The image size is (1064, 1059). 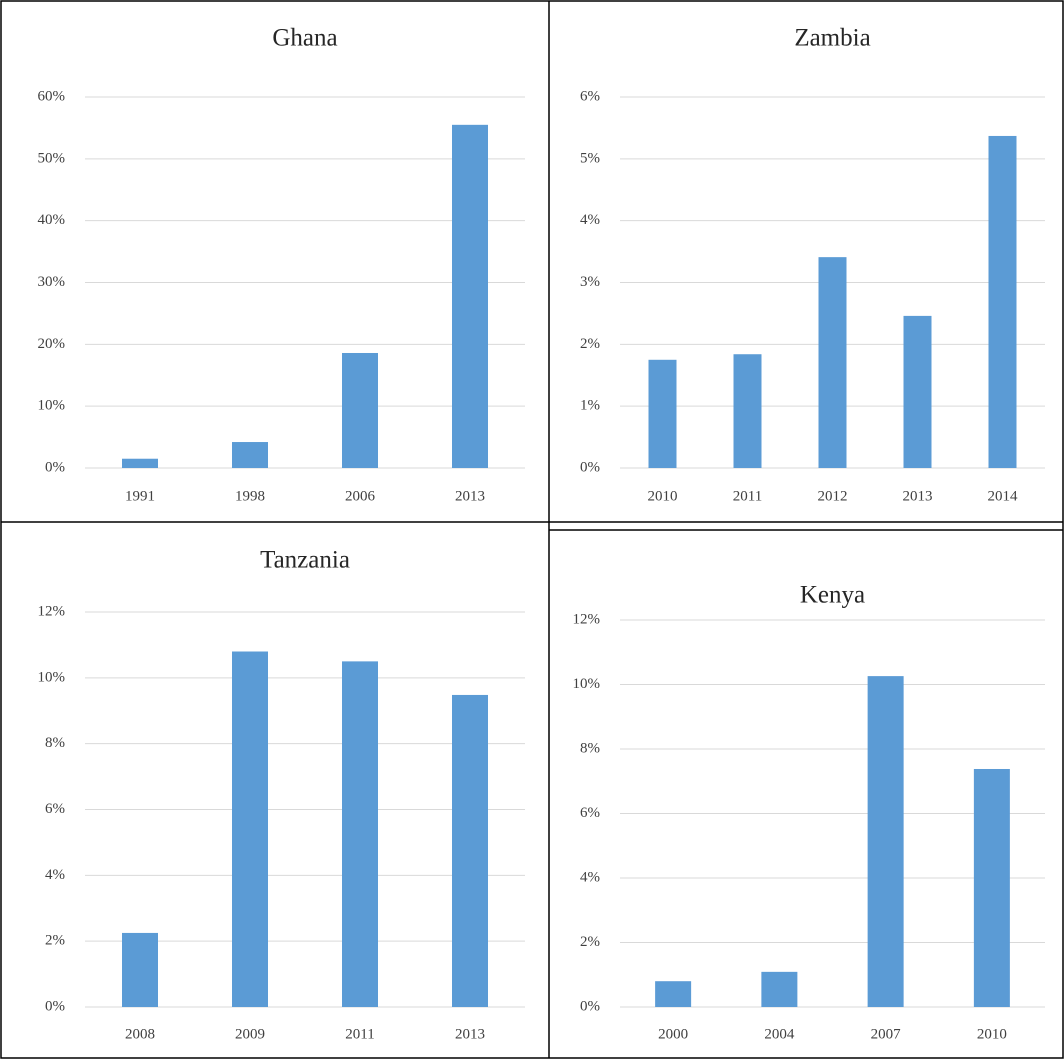 What do you see at coordinates (304, 38) in the screenshot?
I see `chart-title: Ghana` at bounding box center [304, 38].